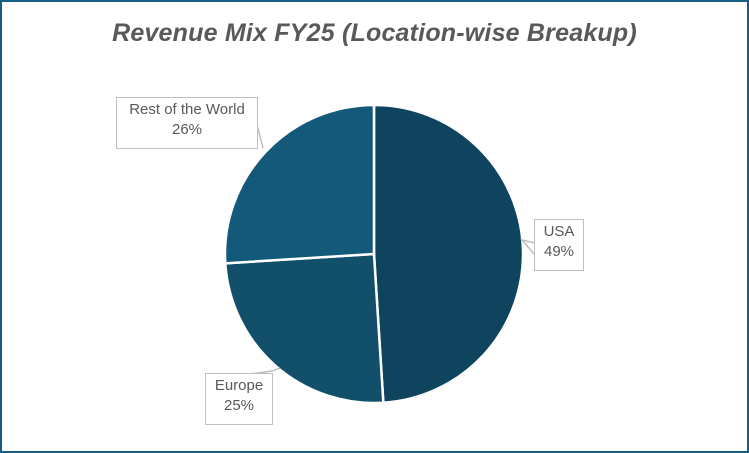 This screenshot has height=453, width=749. What do you see at coordinates (187, 109) in the screenshot?
I see `label-category: Rest of the World` at bounding box center [187, 109].